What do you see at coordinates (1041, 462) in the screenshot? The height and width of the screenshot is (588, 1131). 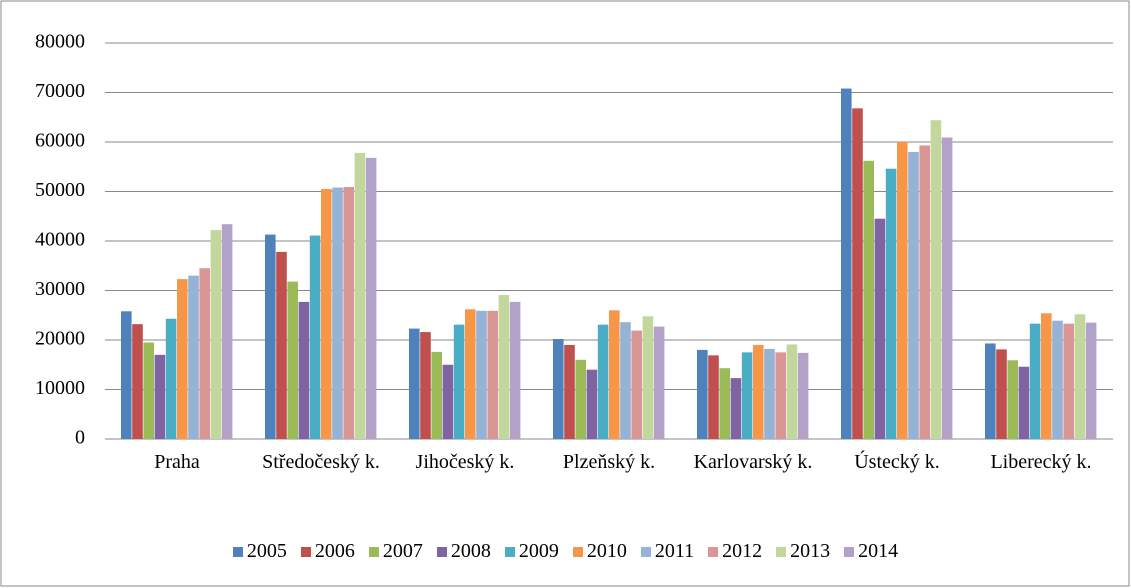 I see `x-tick-label: Liberecký k.` at bounding box center [1041, 462].